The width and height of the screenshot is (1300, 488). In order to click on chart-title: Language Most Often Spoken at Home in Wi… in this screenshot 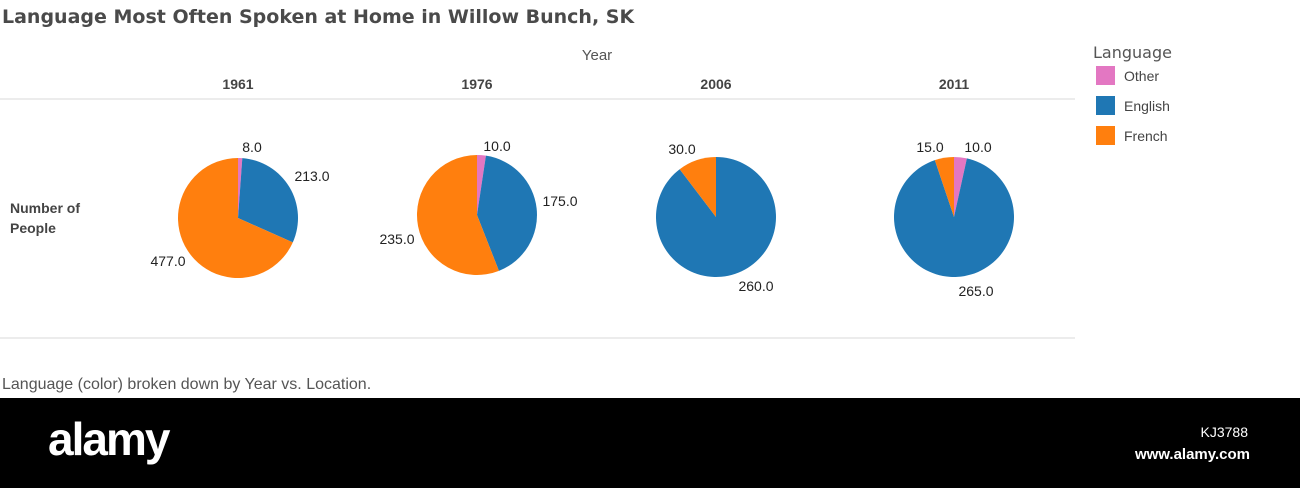, I will do `click(318, 17)`.